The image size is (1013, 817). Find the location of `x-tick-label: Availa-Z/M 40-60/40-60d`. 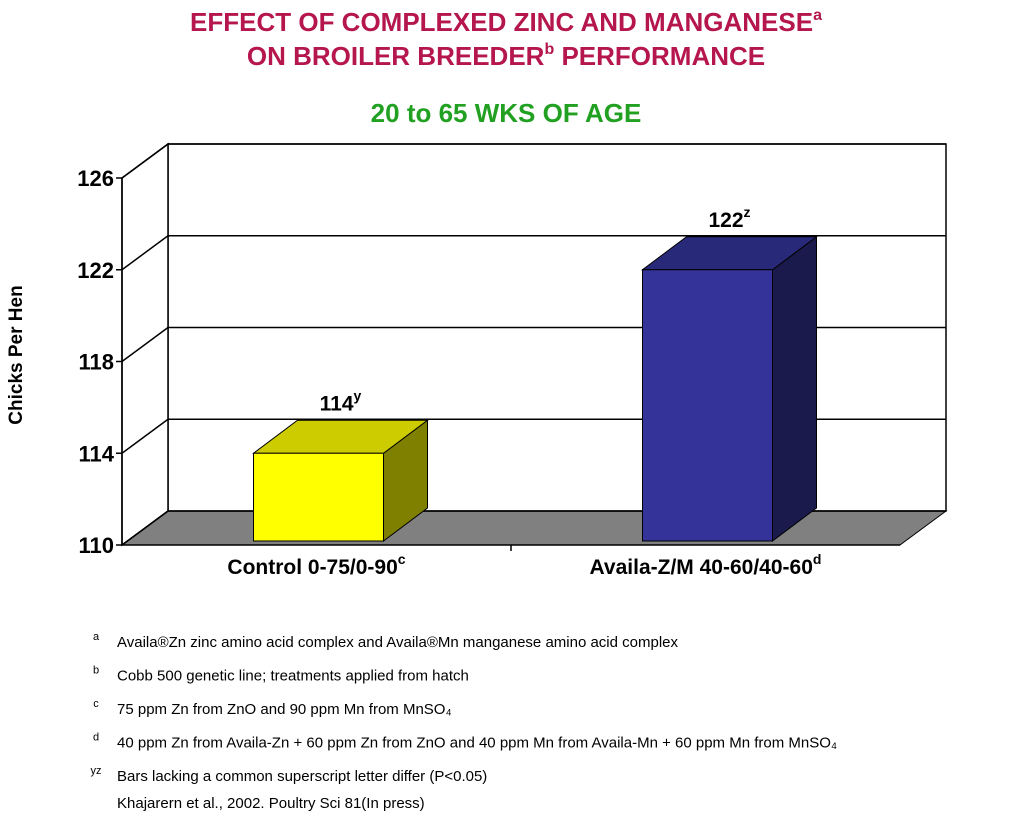

x-tick-label: Availa-Z/M 40-60/40-60d is located at coordinates (706, 565).